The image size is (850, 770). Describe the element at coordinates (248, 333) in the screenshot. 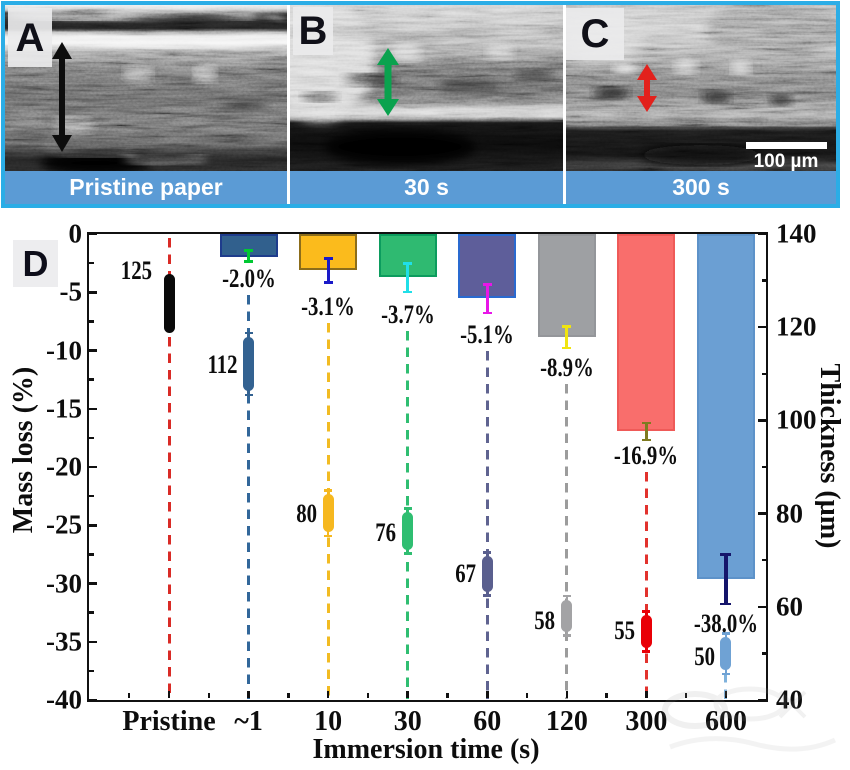

I see `thickness-error-cap-top-~1` at that location.